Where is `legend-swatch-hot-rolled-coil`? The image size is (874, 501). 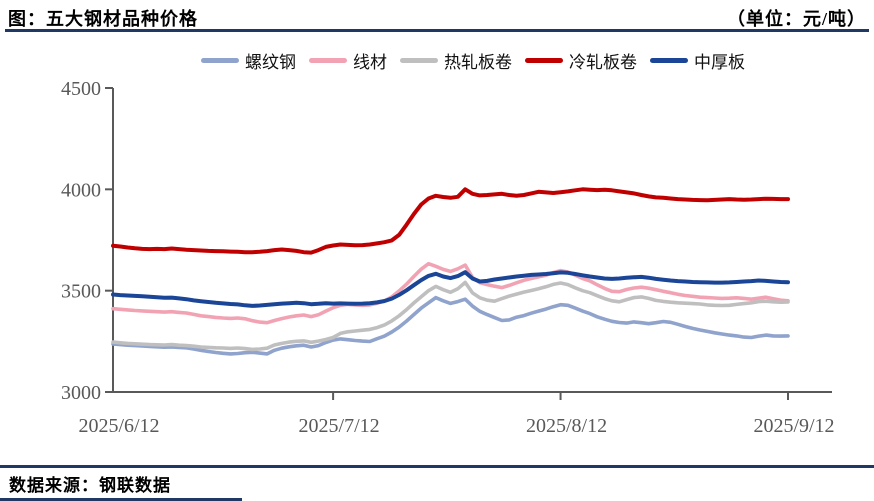 legend-swatch-hot-rolled-coil is located at coordinates (419, 60).